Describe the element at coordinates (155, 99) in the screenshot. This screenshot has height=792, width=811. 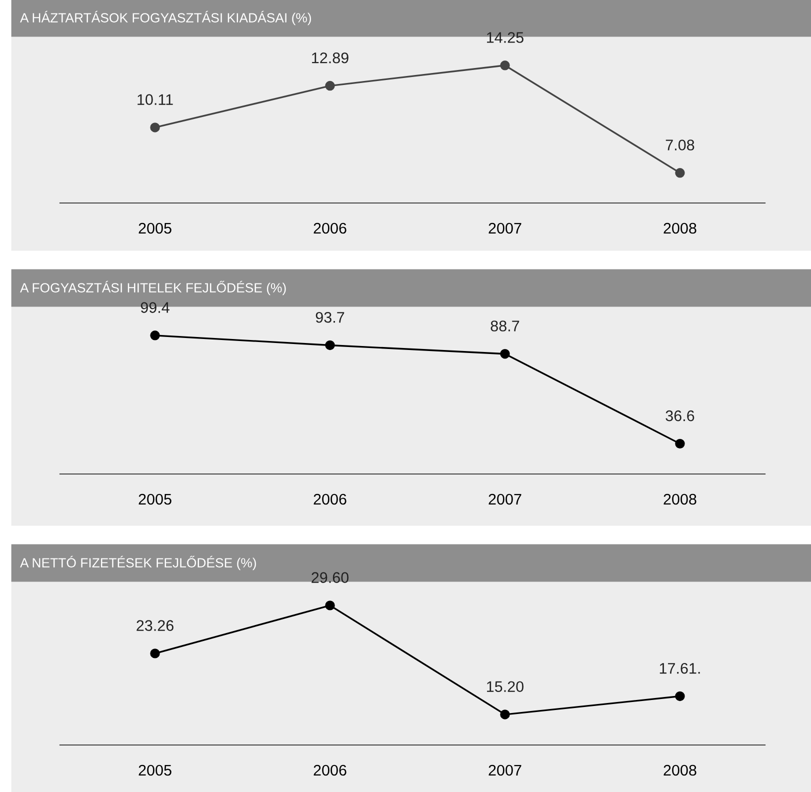
I see `data-label: 10.11` at that location.